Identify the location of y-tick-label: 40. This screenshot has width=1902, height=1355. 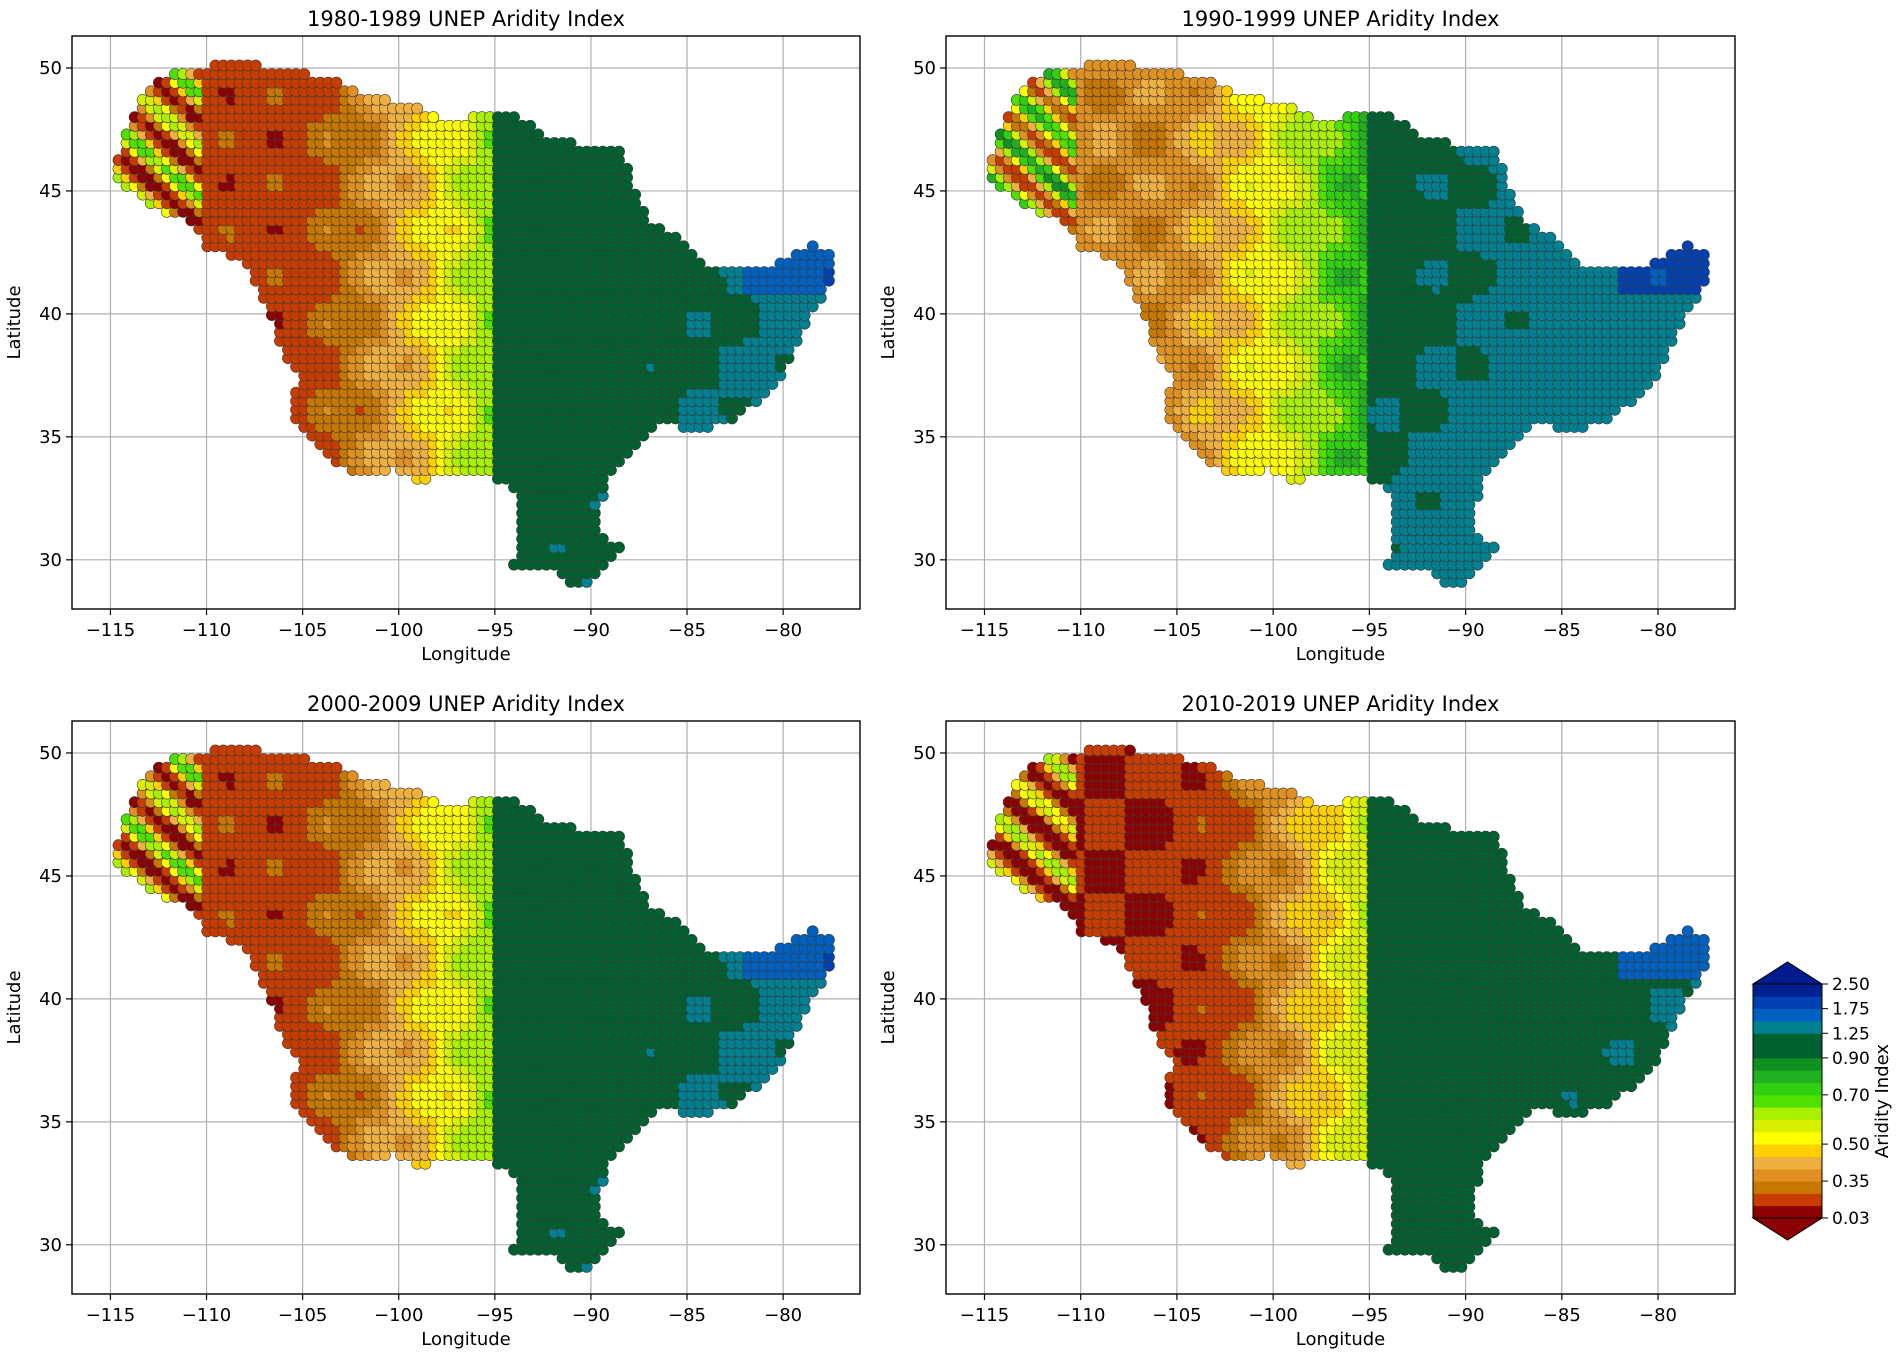
(50, 314).